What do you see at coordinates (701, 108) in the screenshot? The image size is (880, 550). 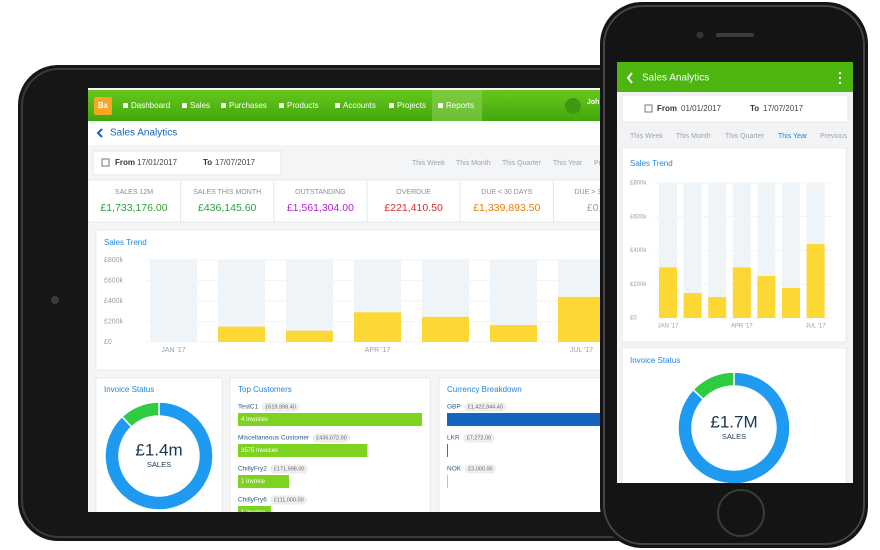 I see `from-date: 01/01/2017` at bounding box center [701, 108].